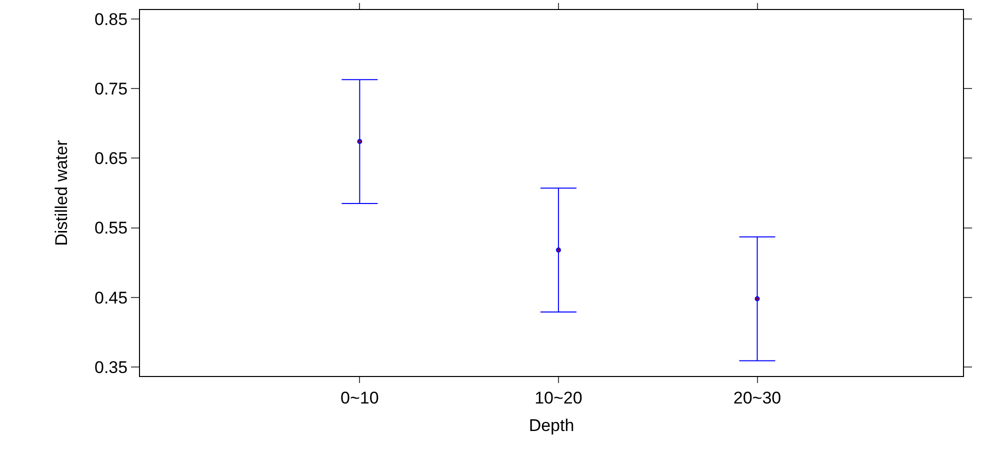  What do you see at coordinates (111, 298) in the screenshot?
I see `y-tick-label: 0.45` at bounding box center [111, 298].